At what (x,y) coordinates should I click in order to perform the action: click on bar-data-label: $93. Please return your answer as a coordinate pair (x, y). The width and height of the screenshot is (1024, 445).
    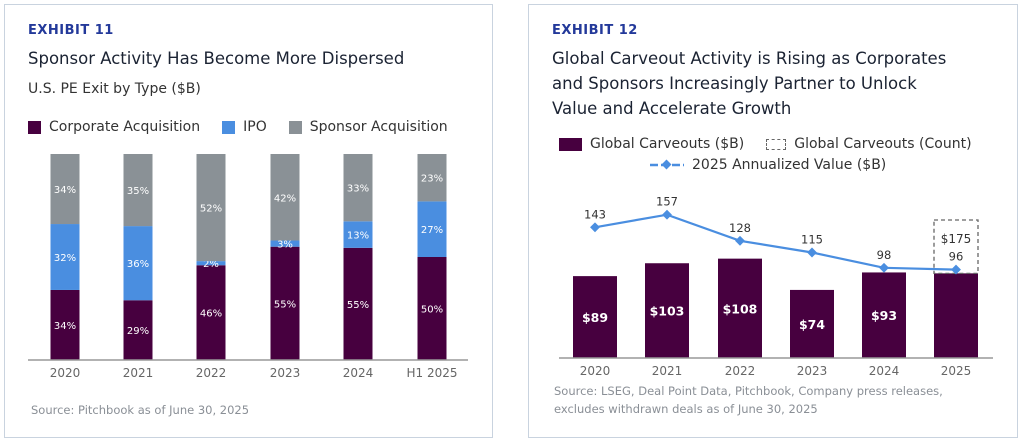
    Looking at the image, I should click on (884, 315).